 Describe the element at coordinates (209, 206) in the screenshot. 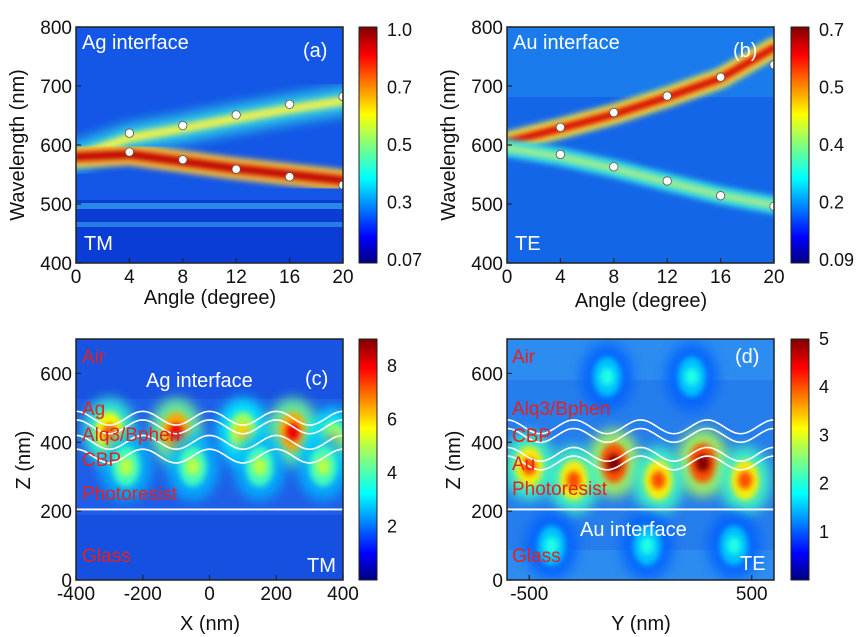

I see `panel-a-field-stripe` at that location.